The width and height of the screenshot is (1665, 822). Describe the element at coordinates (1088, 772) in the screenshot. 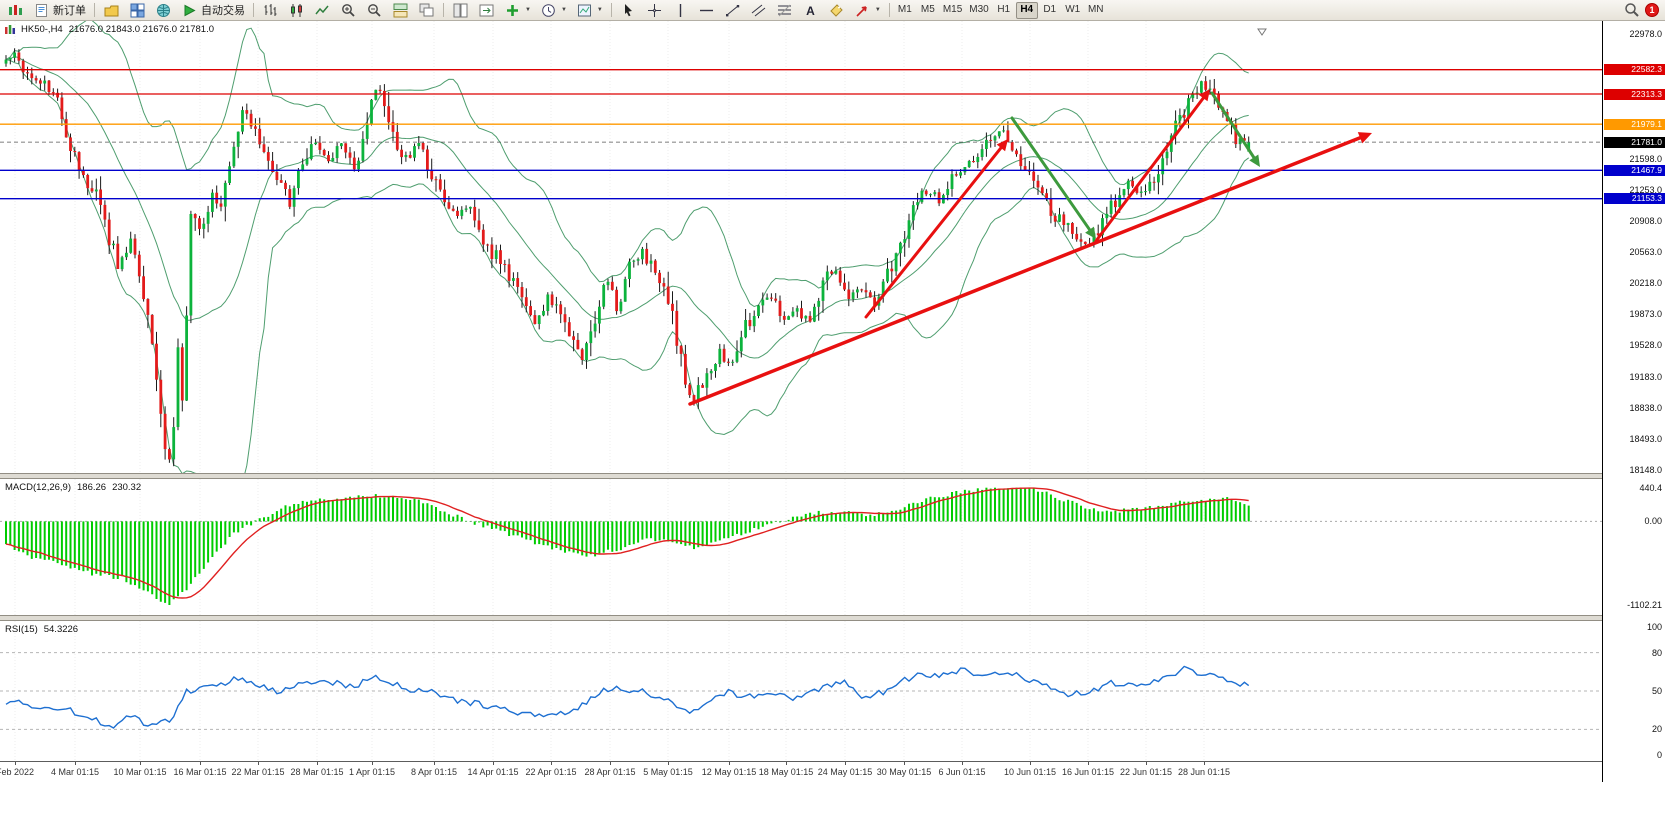

I see `time-axis-label: 16 Jun 01:15` at that location.